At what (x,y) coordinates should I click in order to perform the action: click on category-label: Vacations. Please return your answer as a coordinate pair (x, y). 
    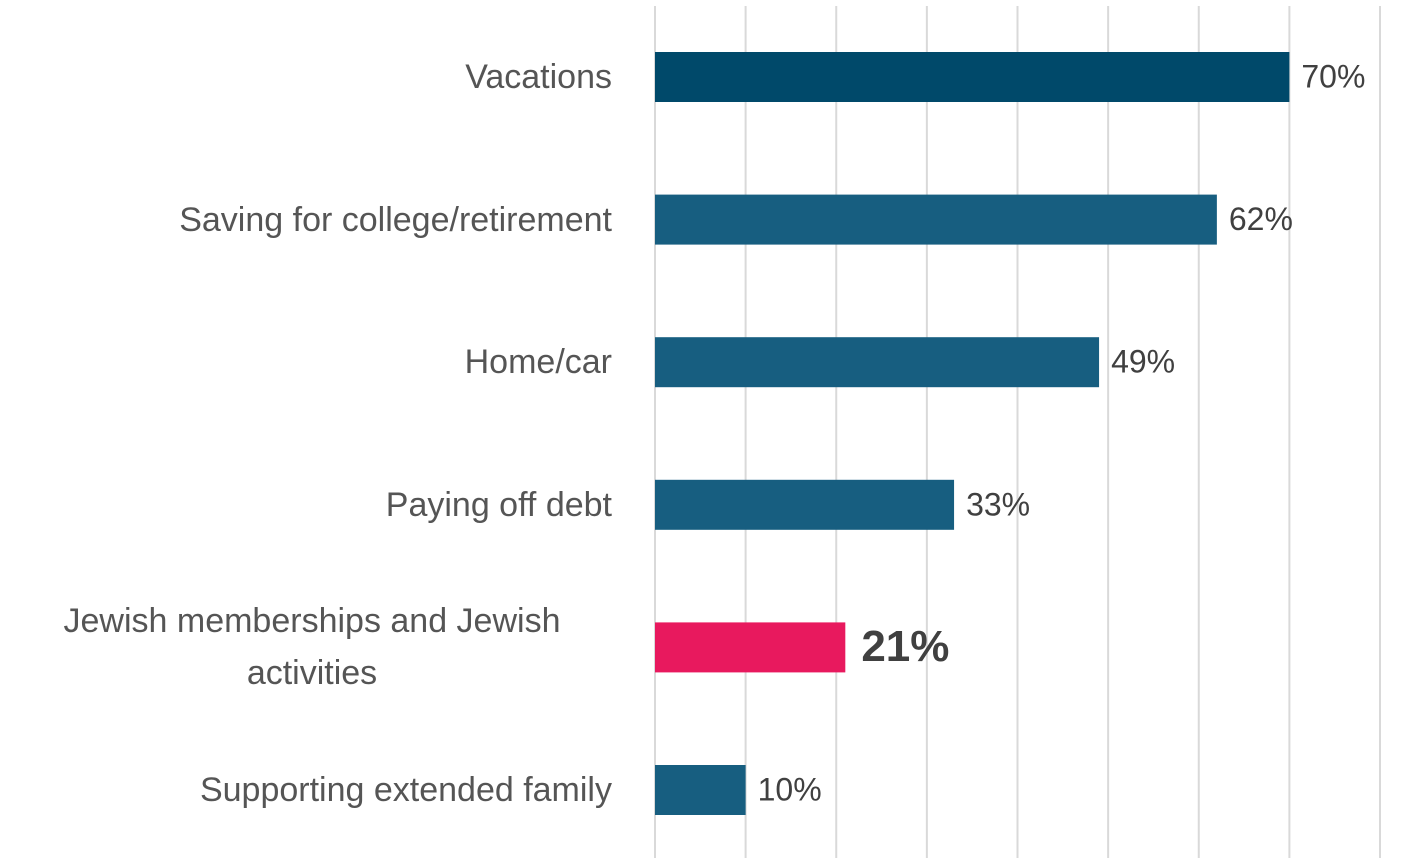
    Looking at the image, I should click on (538, 77).